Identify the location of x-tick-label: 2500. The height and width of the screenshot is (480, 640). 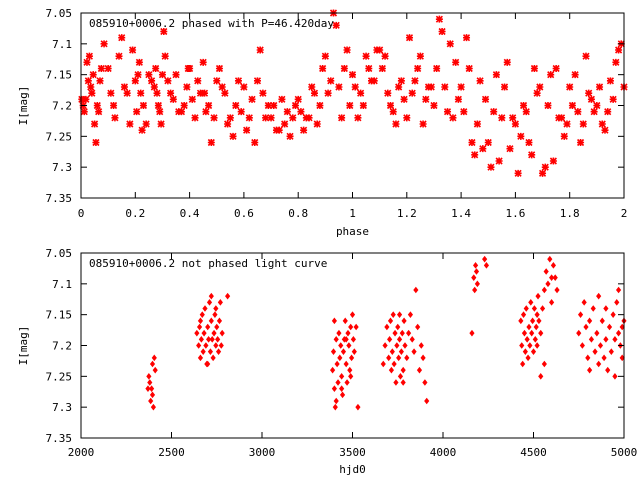
(171, 452).